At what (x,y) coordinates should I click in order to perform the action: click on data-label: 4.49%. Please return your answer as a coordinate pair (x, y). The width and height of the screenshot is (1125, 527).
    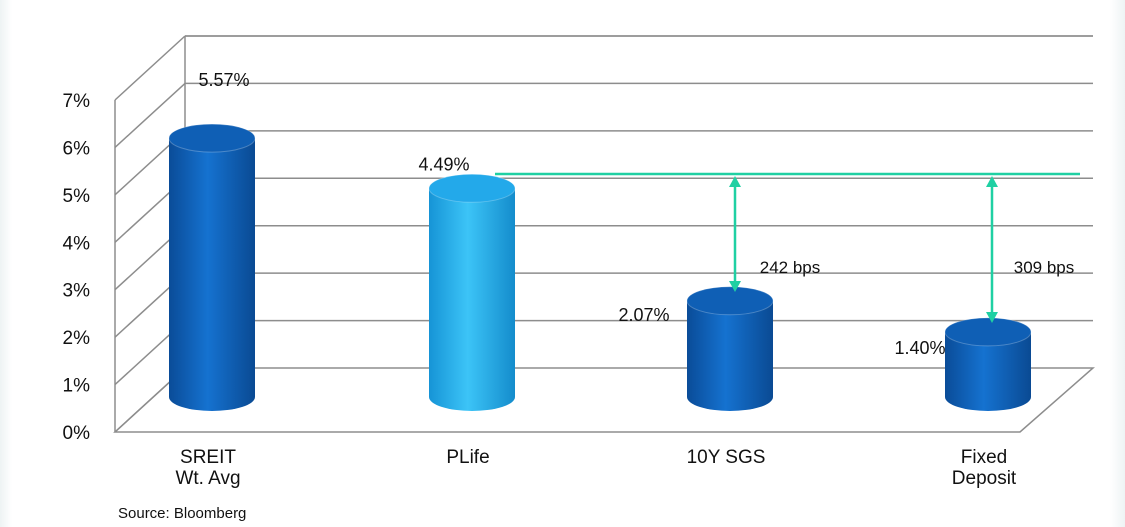
    Looking at the image, I should click on (443, 164).